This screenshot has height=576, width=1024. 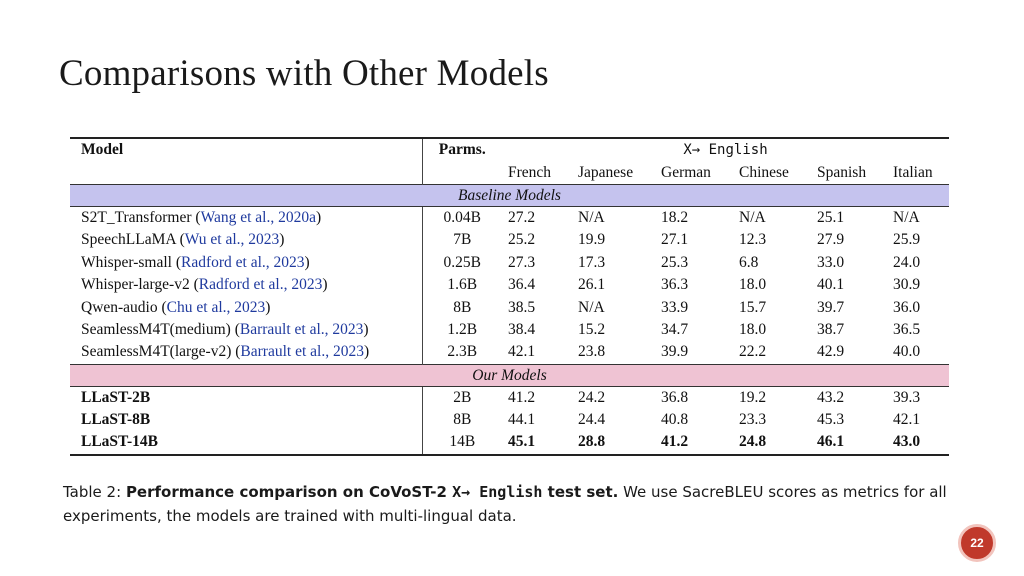 What do you see at coordinates (119, 307) in the screenshot?
I see `model-name: Qwen-audio` at bounding box center [119, 307].